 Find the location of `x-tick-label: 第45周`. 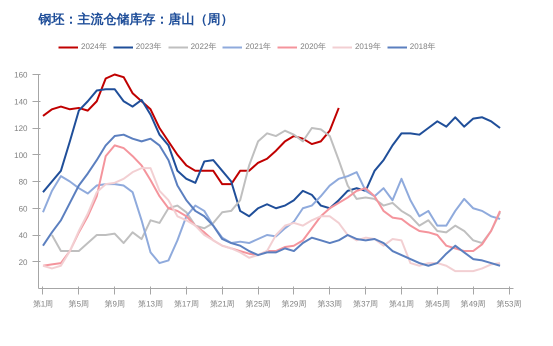

x-tick-label: 第45周 is located at coordinates (437, 304).